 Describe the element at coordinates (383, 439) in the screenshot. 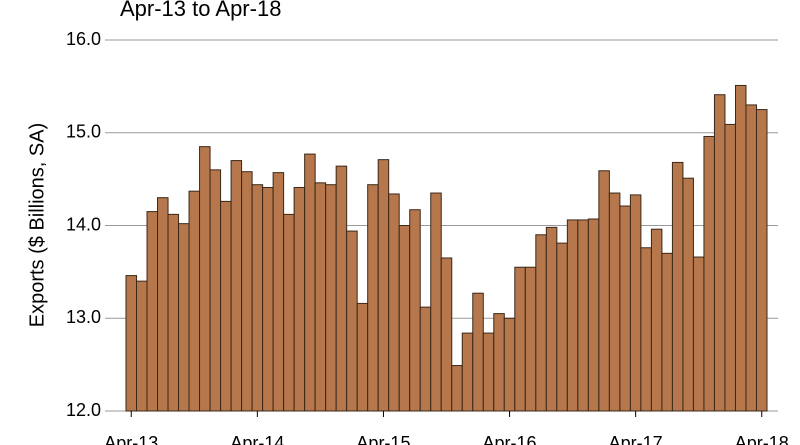

I see `x-tick-label: Apr-15` at that location.